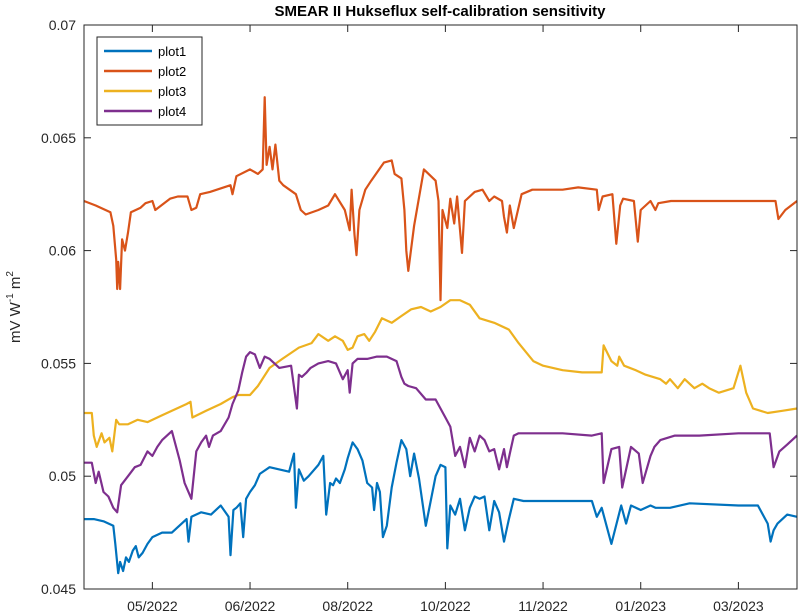 This screenshot has width=800, height=614. Describe the element at coordinates (172, 91) in the screenshot. I see `legend-label: plot3` at that location.